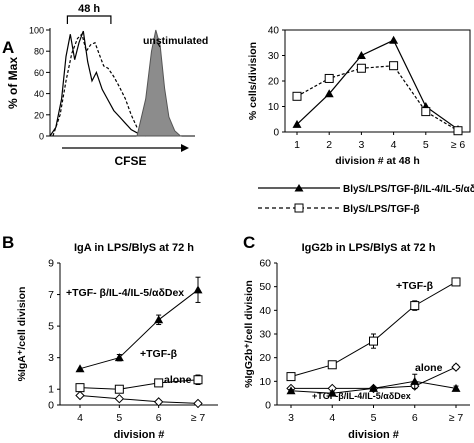  Describe the element at coordinates (274, 56) in the screenshot. I see `division-y-tick-label: 30` at that location.